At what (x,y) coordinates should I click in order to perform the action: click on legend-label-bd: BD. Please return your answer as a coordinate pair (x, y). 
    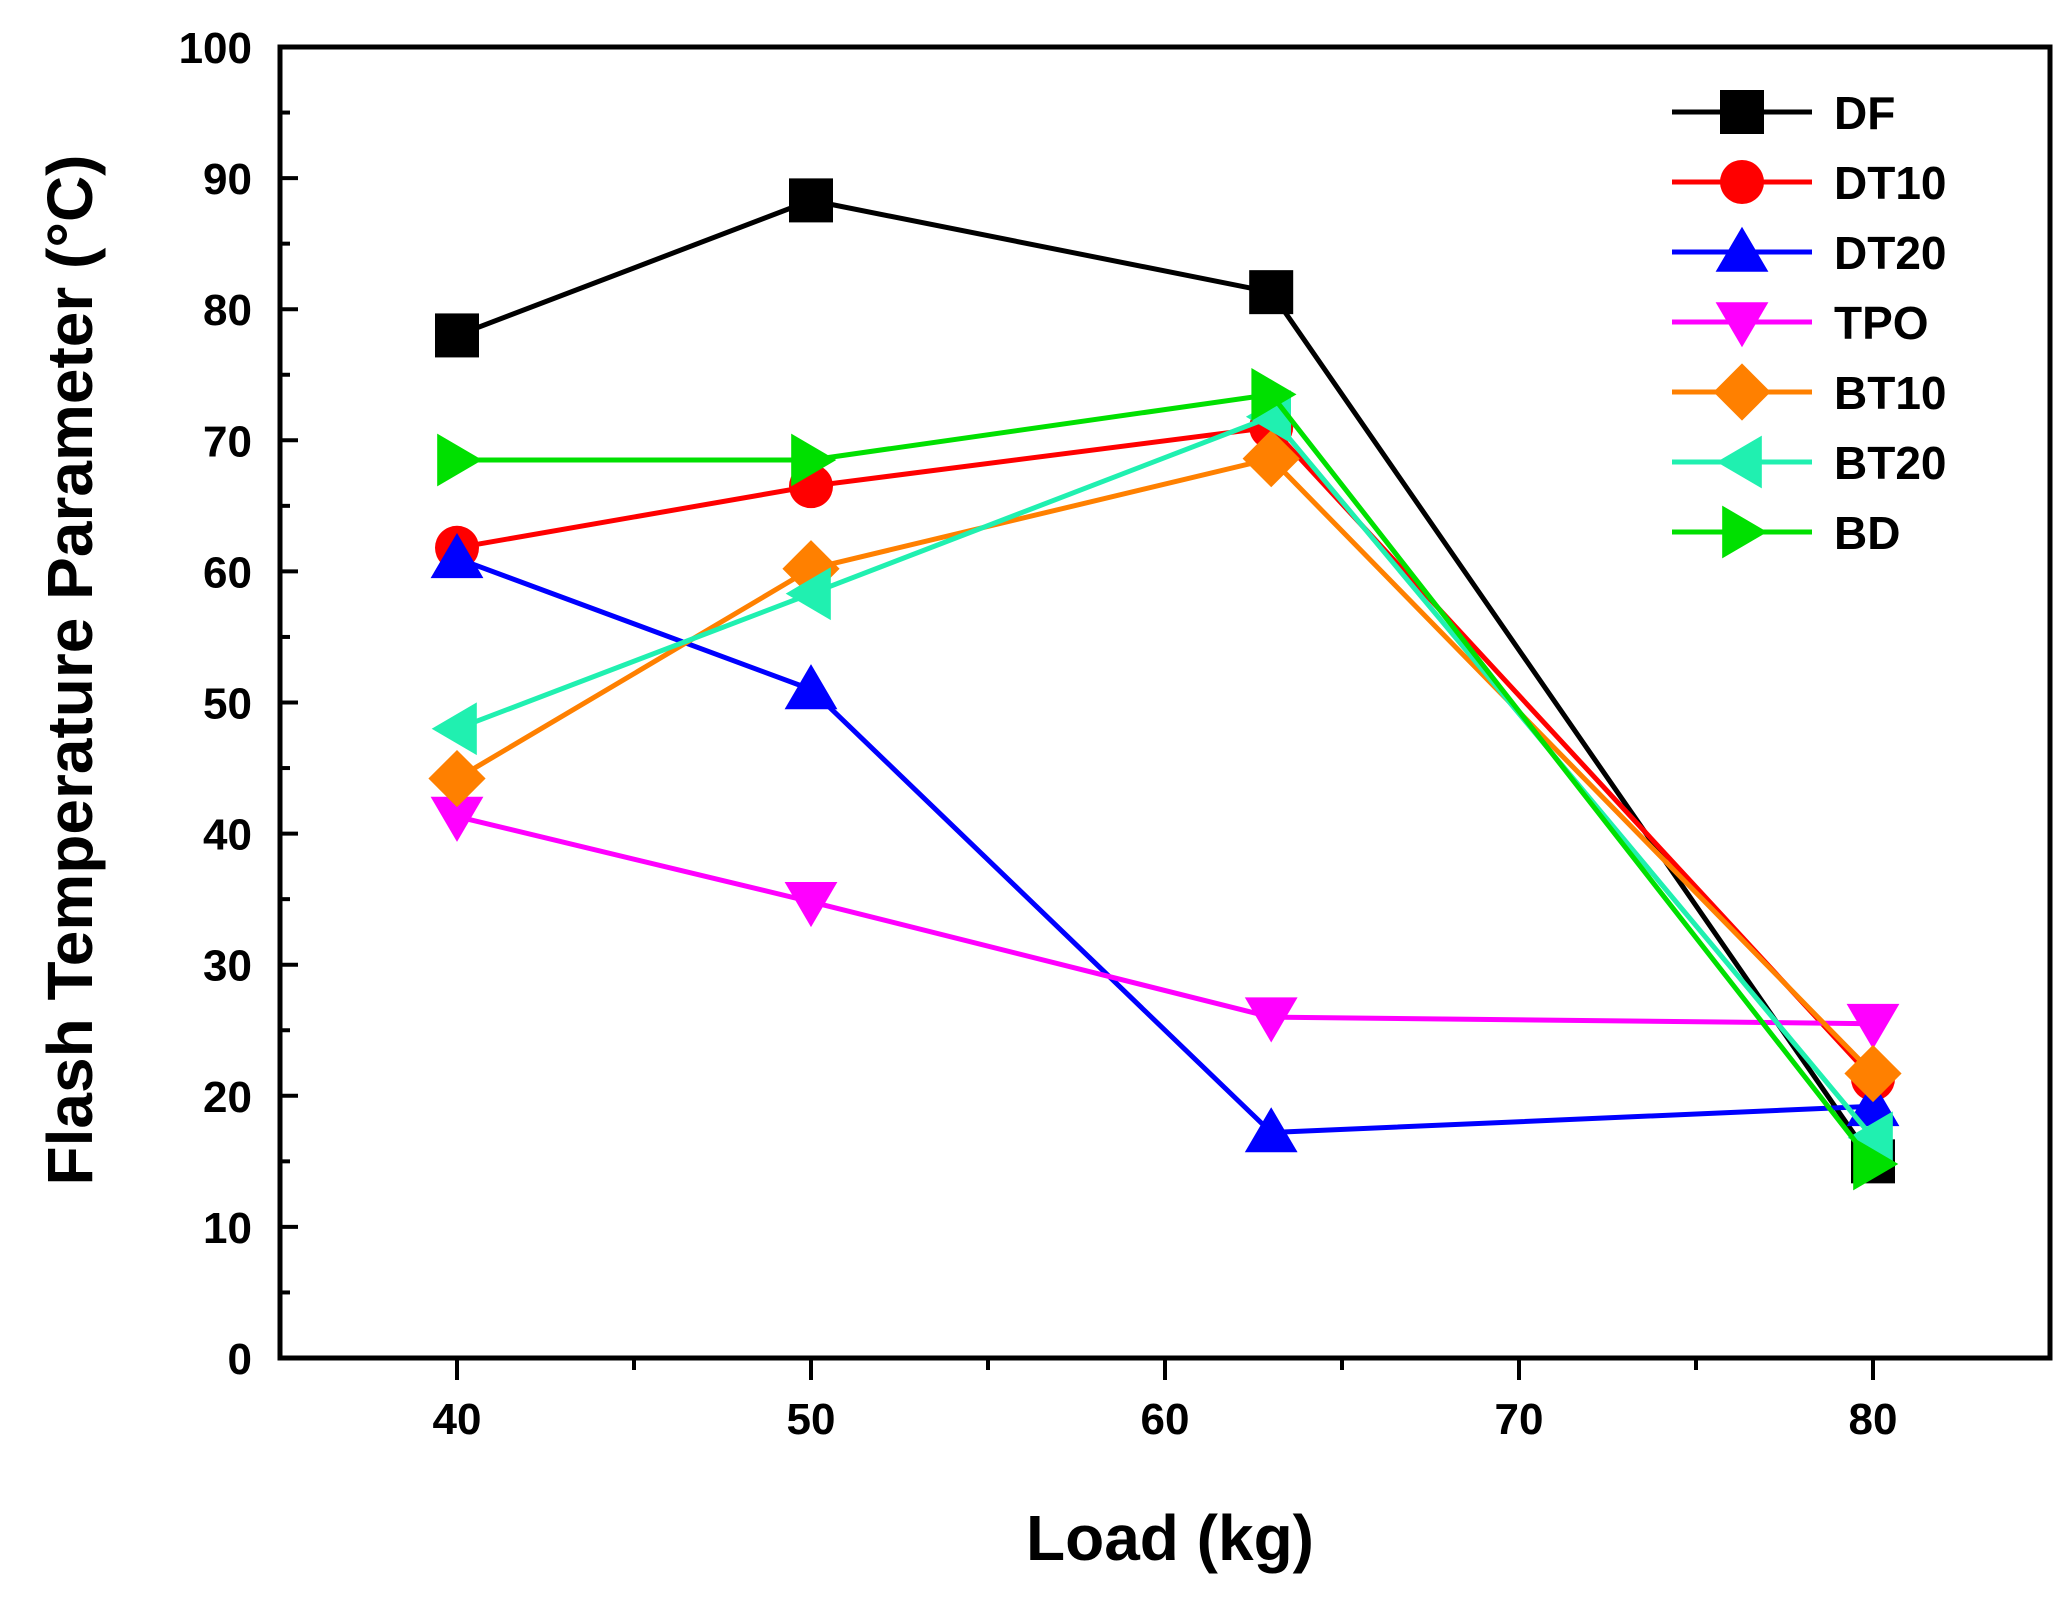
    Looking at the image, I should click on (1867, 533).